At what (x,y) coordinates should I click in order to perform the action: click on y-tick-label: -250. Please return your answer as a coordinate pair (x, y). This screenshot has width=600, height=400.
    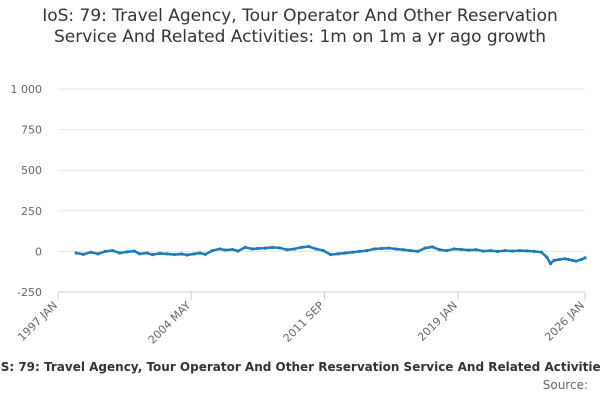
    Looking at the image, I should click on (29, 292).